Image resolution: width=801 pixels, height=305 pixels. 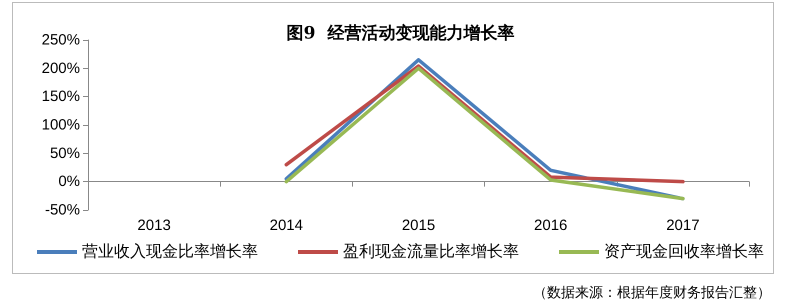 I want to click on y-tick-label: 0%, so click(x=69, y=181).